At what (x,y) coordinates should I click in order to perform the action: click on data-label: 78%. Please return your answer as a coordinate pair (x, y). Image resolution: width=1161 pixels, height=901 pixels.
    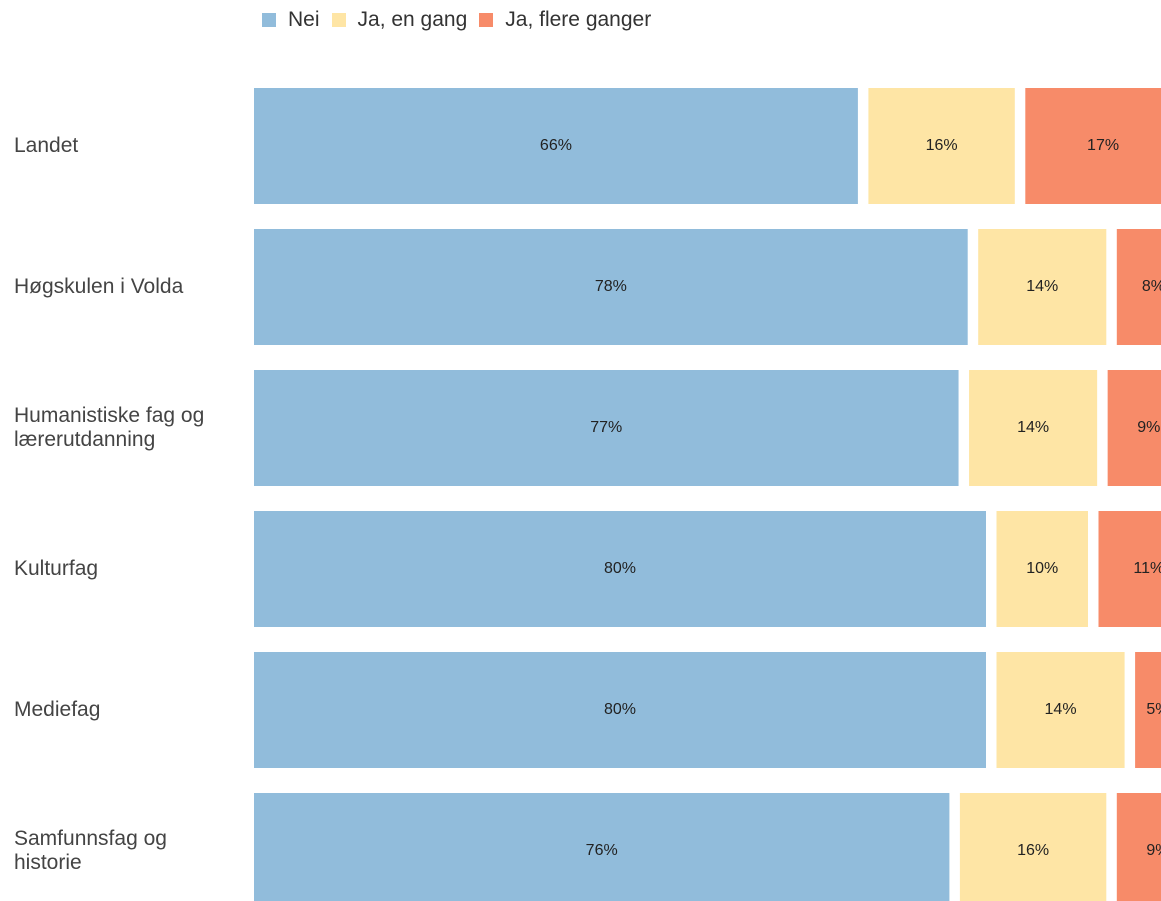
    Looking at the image, I should click on (611, 286).